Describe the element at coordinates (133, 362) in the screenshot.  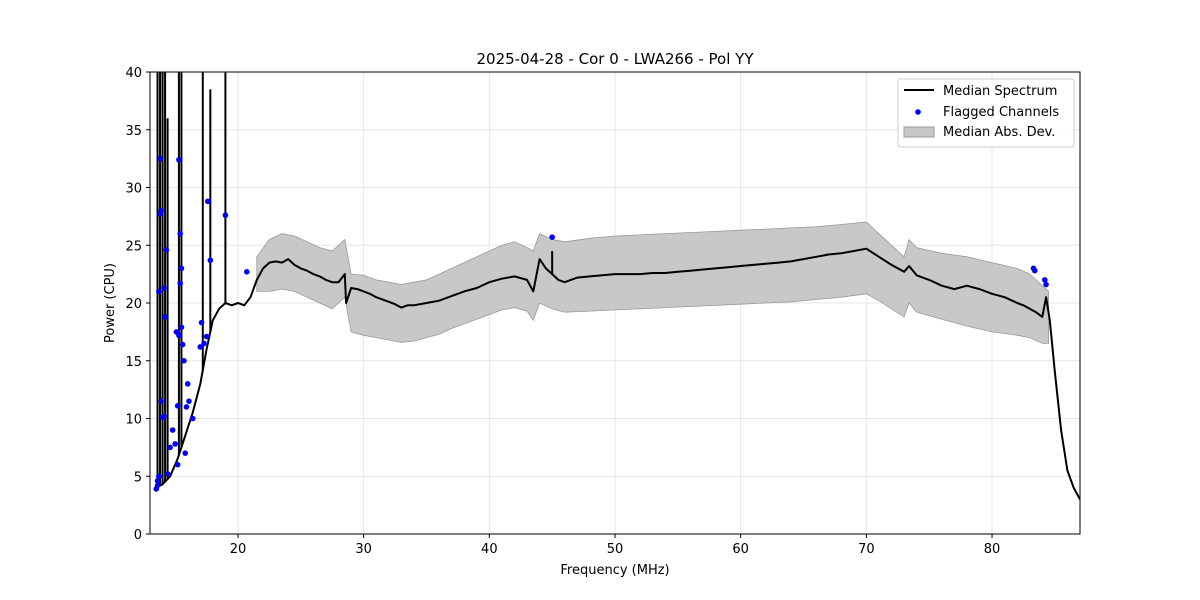
I see `y-tick-label: 15` at that location.